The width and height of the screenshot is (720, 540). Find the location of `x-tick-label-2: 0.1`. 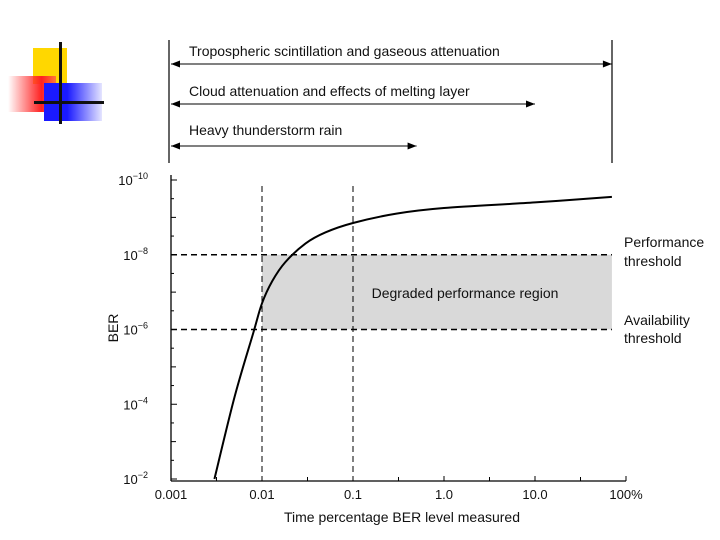

x-tick-label-2: 0.1 is located at coordinates (353, 494).